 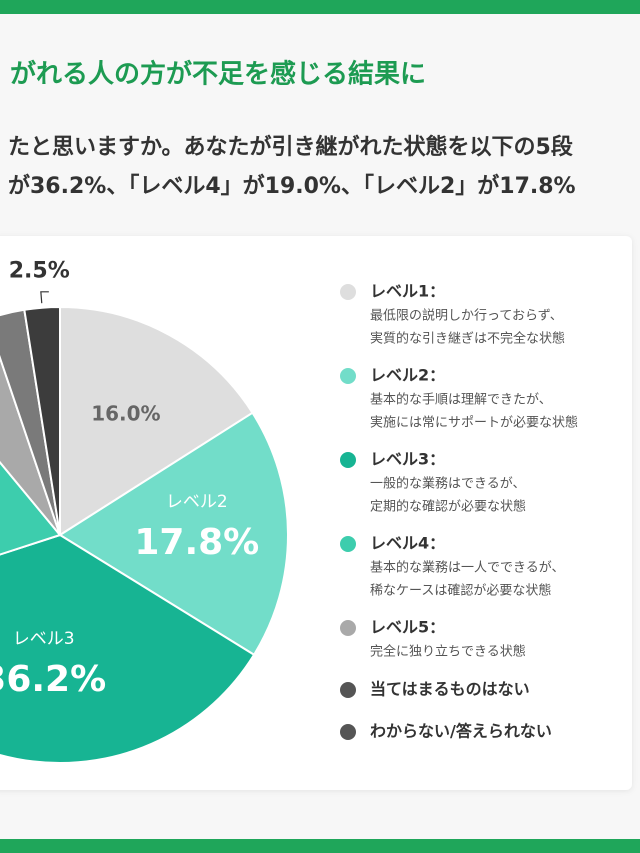 I want to click on legend-label: 当てはまるものはない, so click(x=450, y=689).